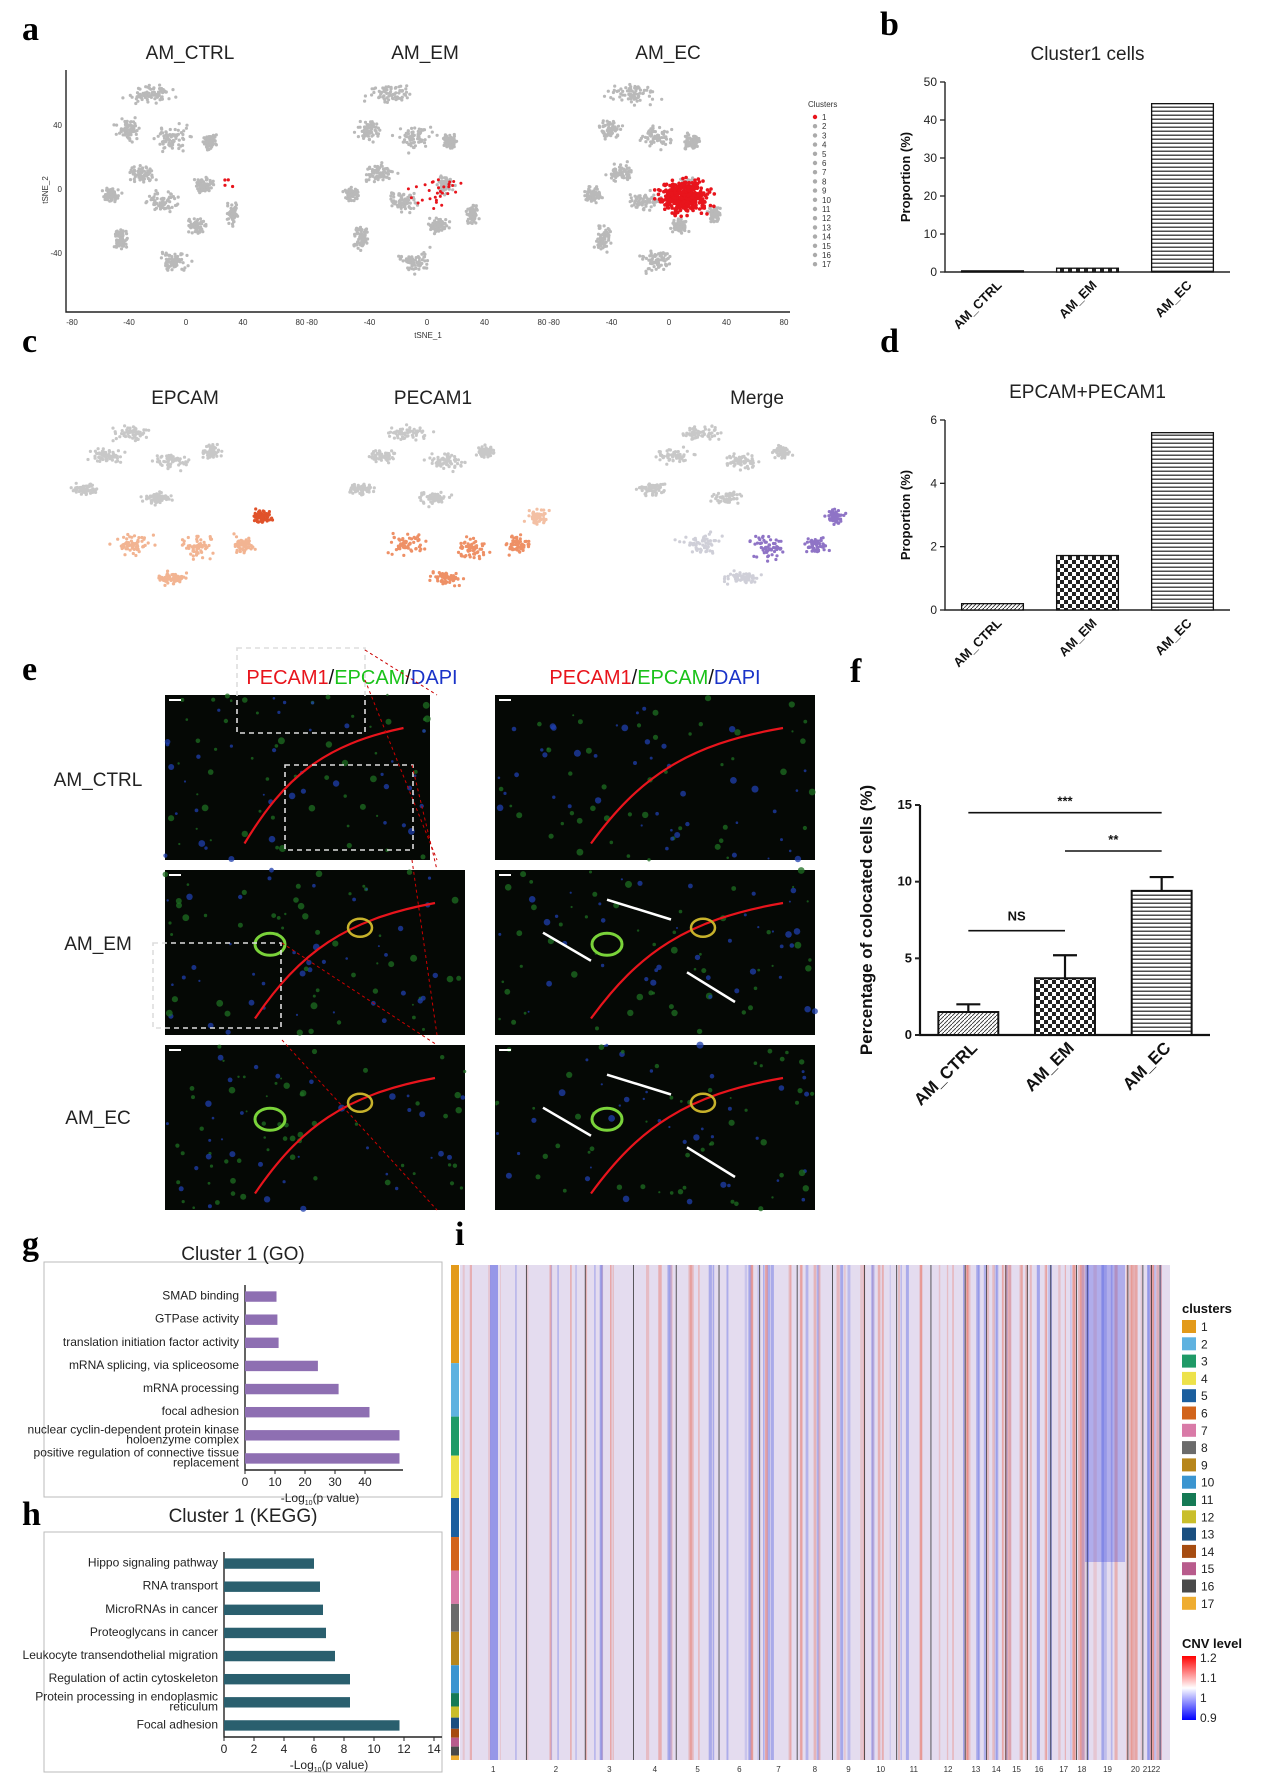 The width and height of the screenshot is (1271, 1792). Describe the element at coordinates (30, 1244) in the screenshot. I see `panel-letter-g: g` at that location.